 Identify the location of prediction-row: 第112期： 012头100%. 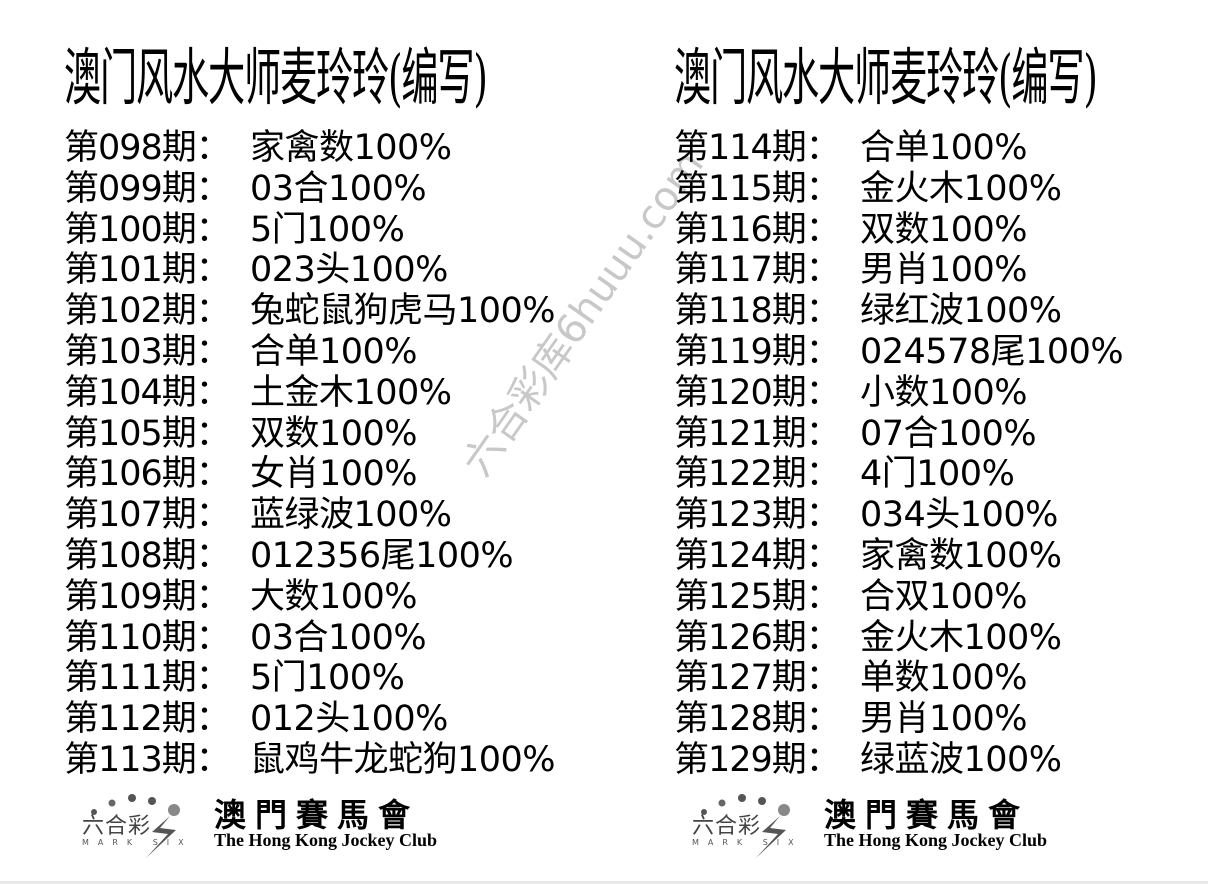
(309, 719).